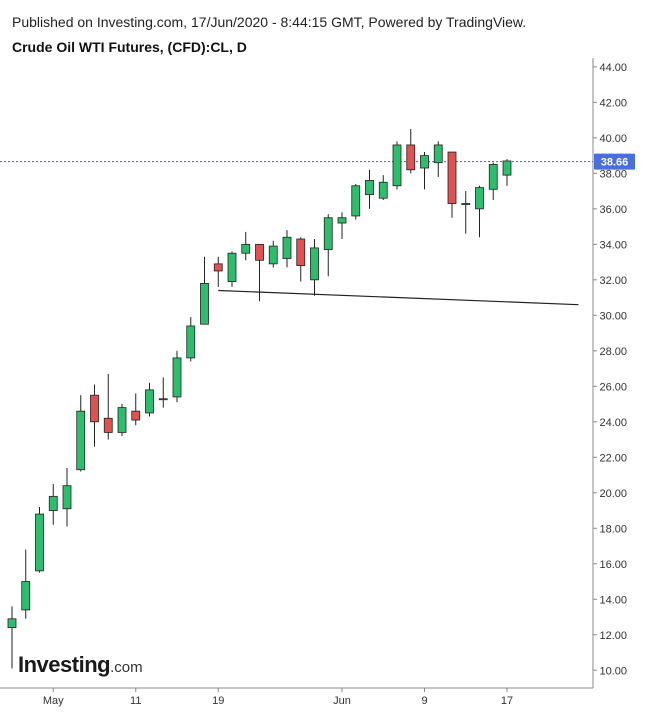 Image resolution: width=651 pixels, height=712 pixels. I want to click on y-tick-label: 40.00, so click(613, 139).